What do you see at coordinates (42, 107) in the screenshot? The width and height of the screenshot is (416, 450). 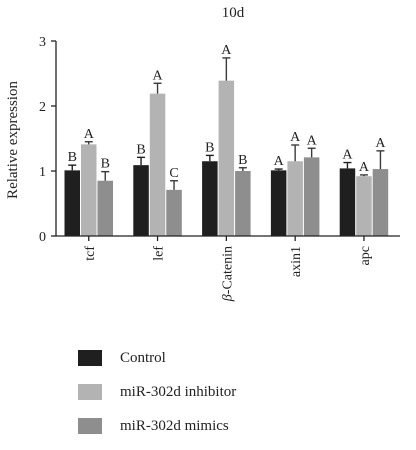 I see `y-tick-label: 2` at bounding box center [42, 107].